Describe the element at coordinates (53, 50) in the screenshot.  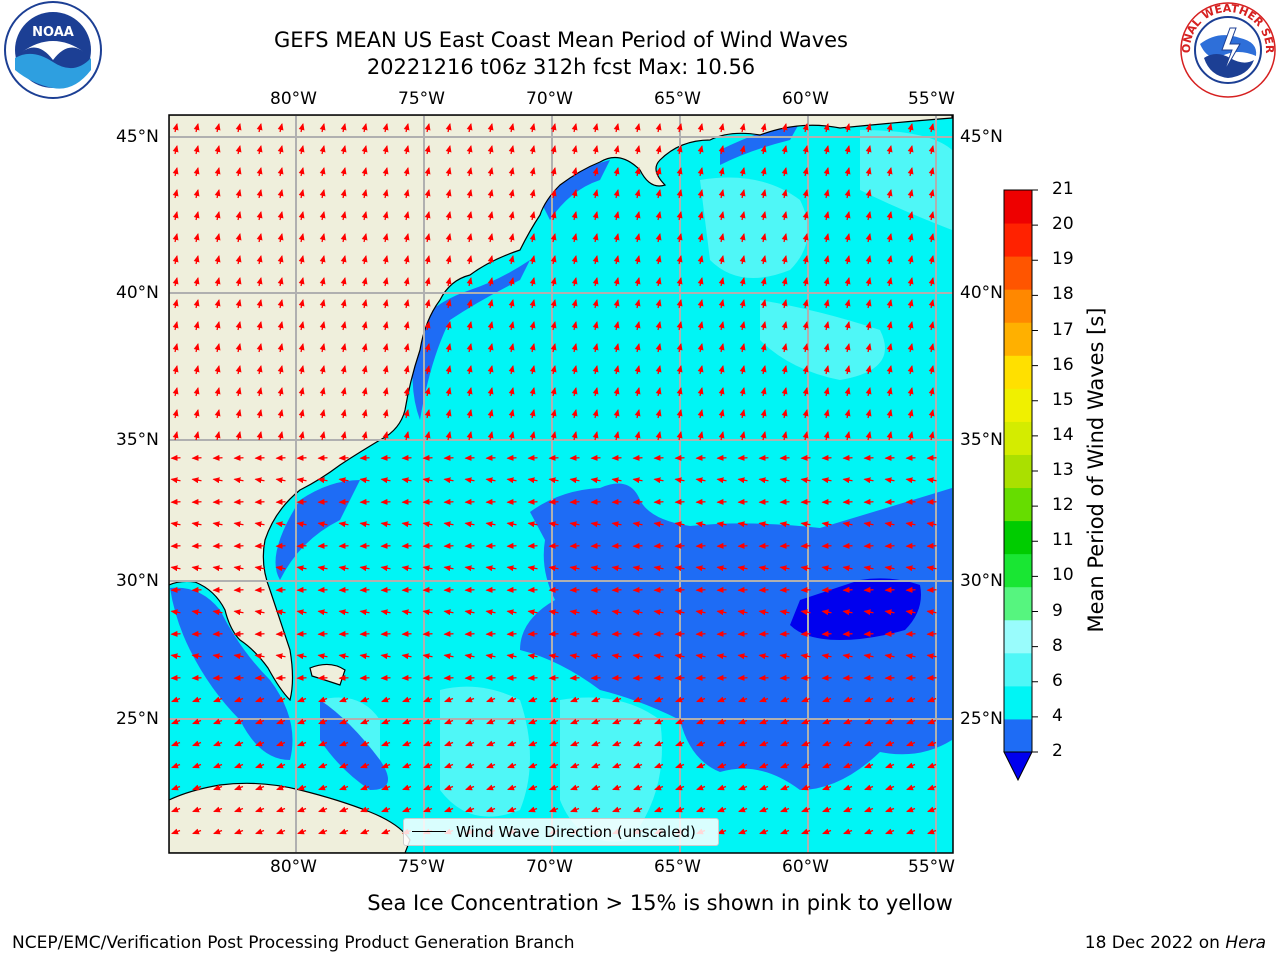
I see `noaa-logo: NOAA` at that location.